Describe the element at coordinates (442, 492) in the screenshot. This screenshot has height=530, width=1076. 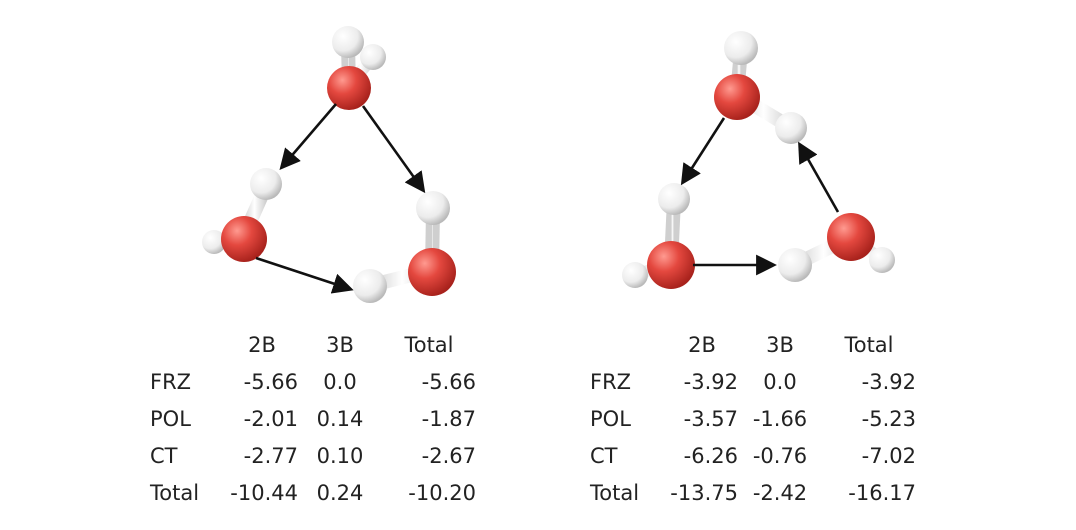
I see `value-total: -10.20` at that location.